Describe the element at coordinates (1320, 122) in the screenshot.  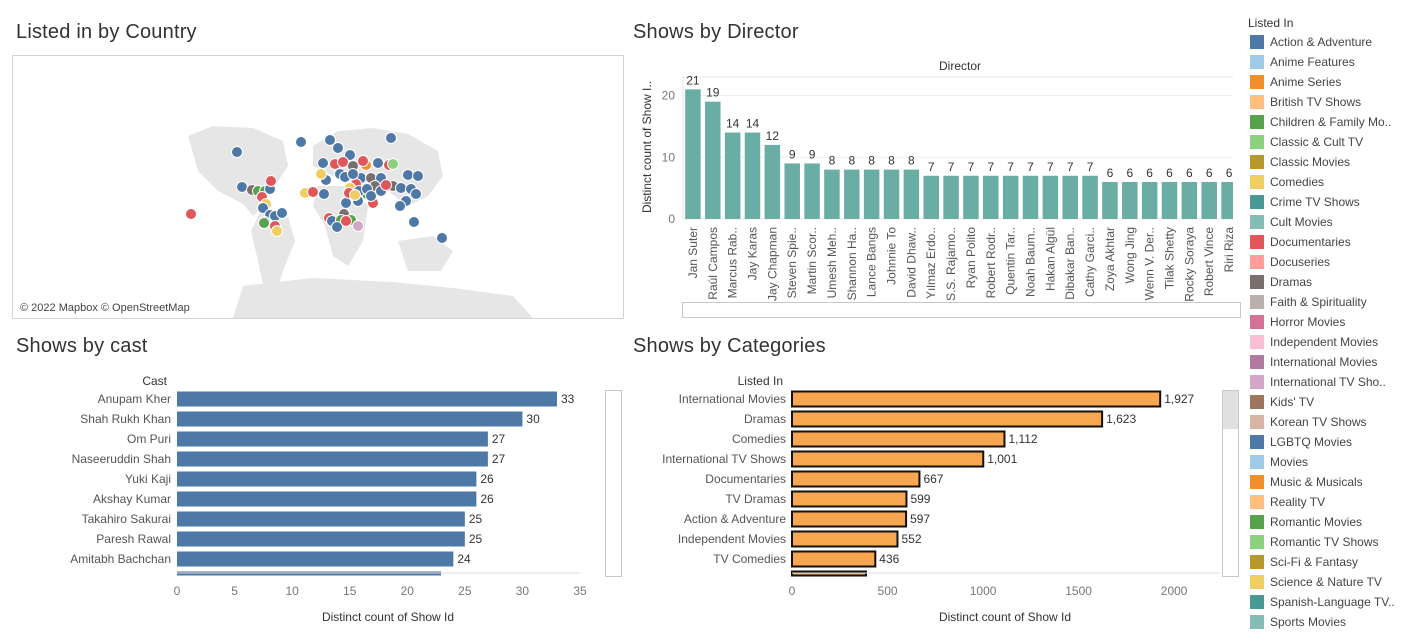
I see `legend-item: Children & Family Mo..` at that location.